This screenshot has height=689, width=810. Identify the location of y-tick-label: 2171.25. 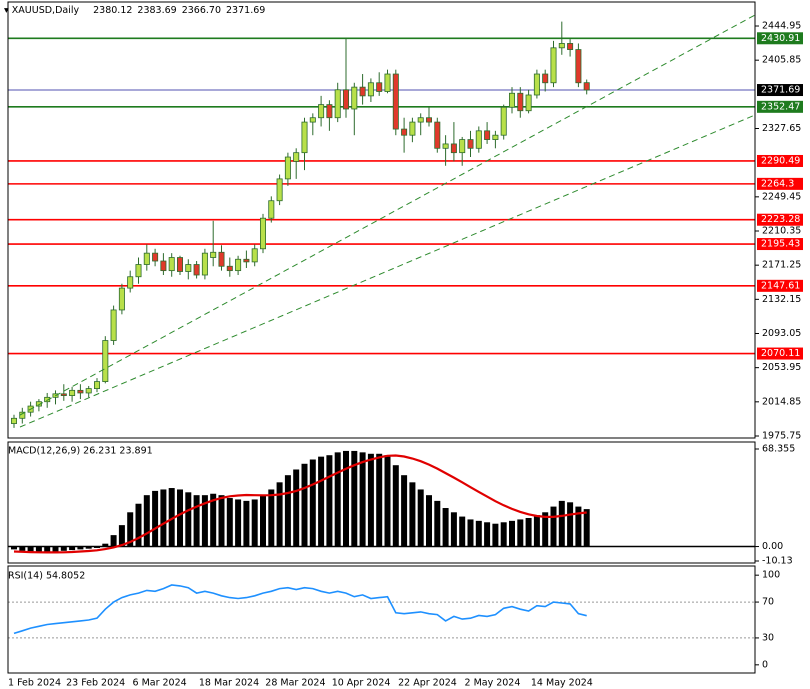
(781, 265).